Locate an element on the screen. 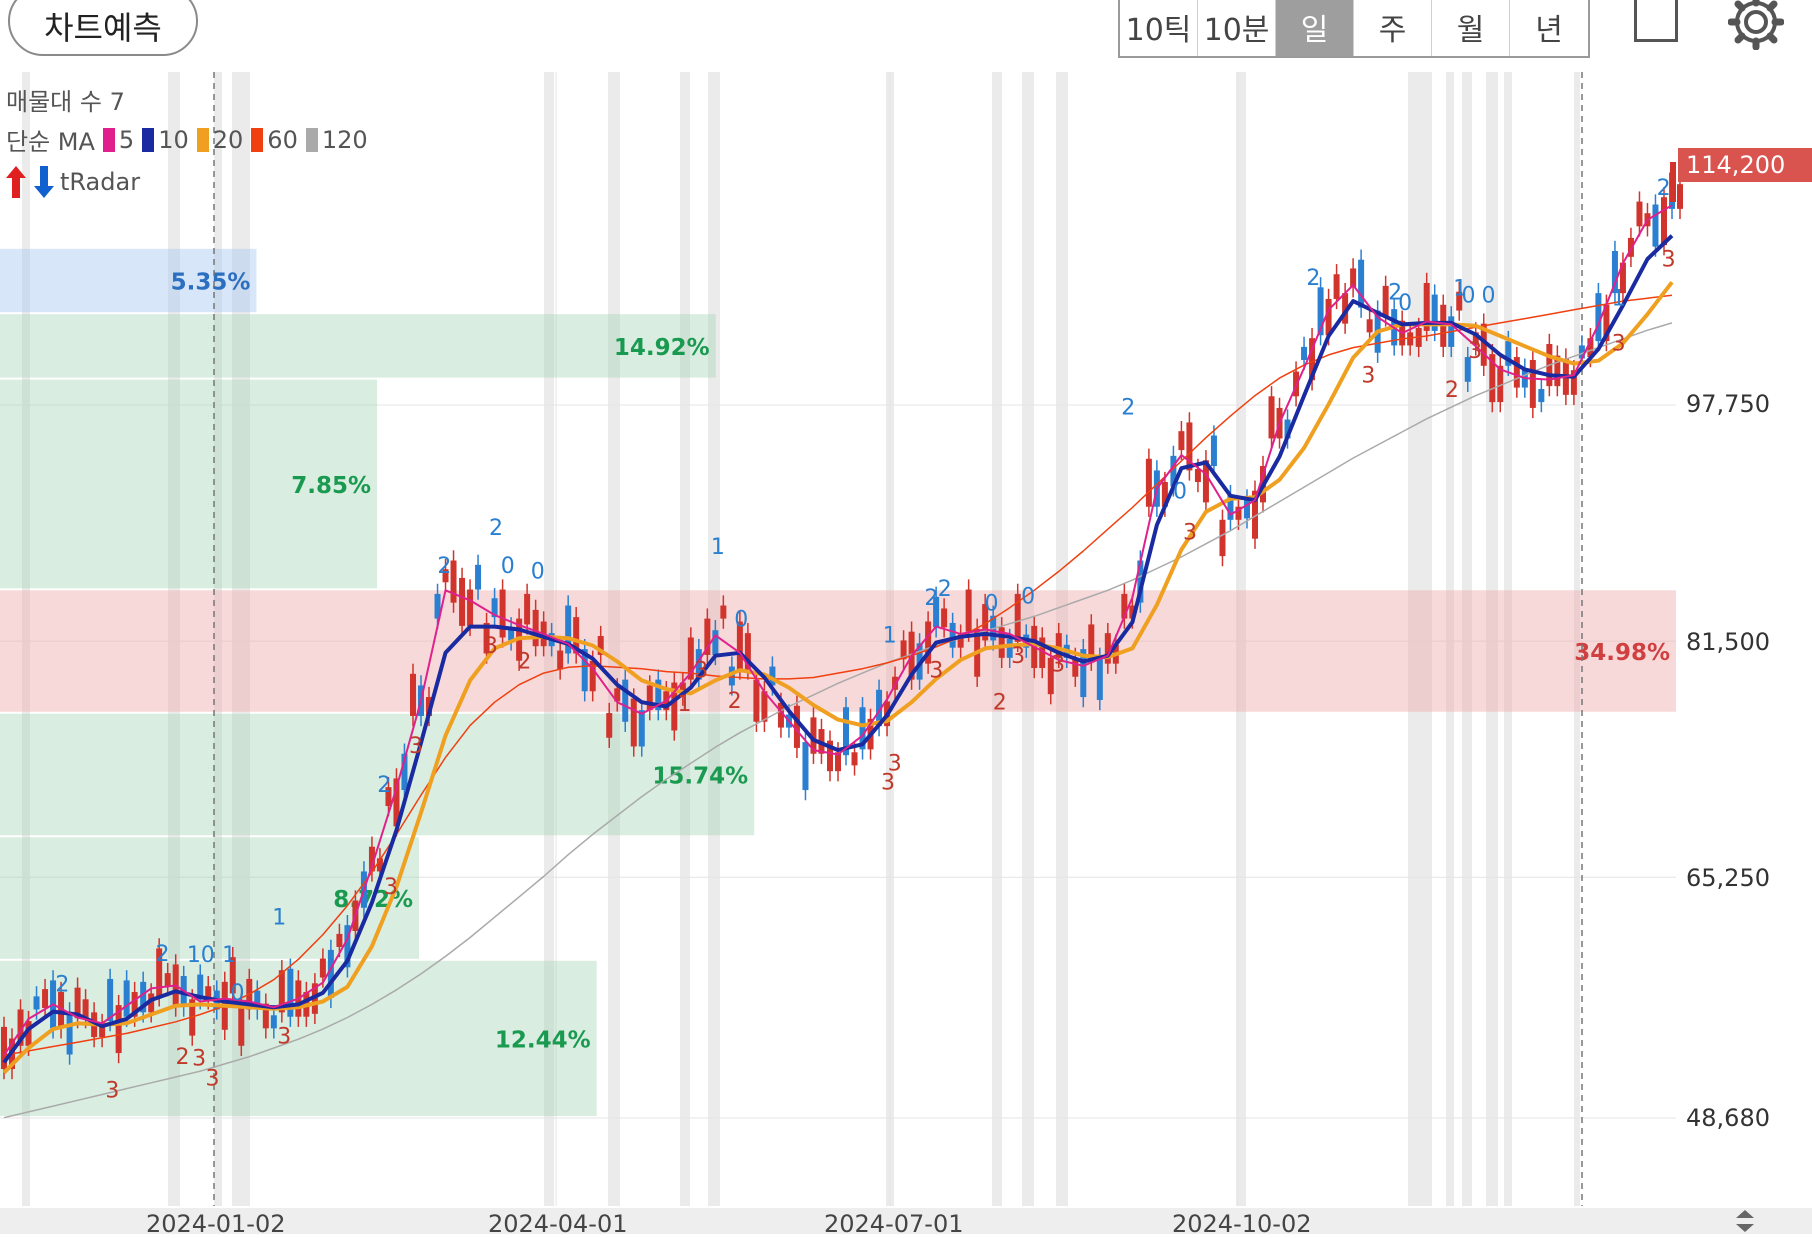 The width and height of the screenshot is (1812, 1238). tab-daily: 일 is located at coordinates (1315, 28).